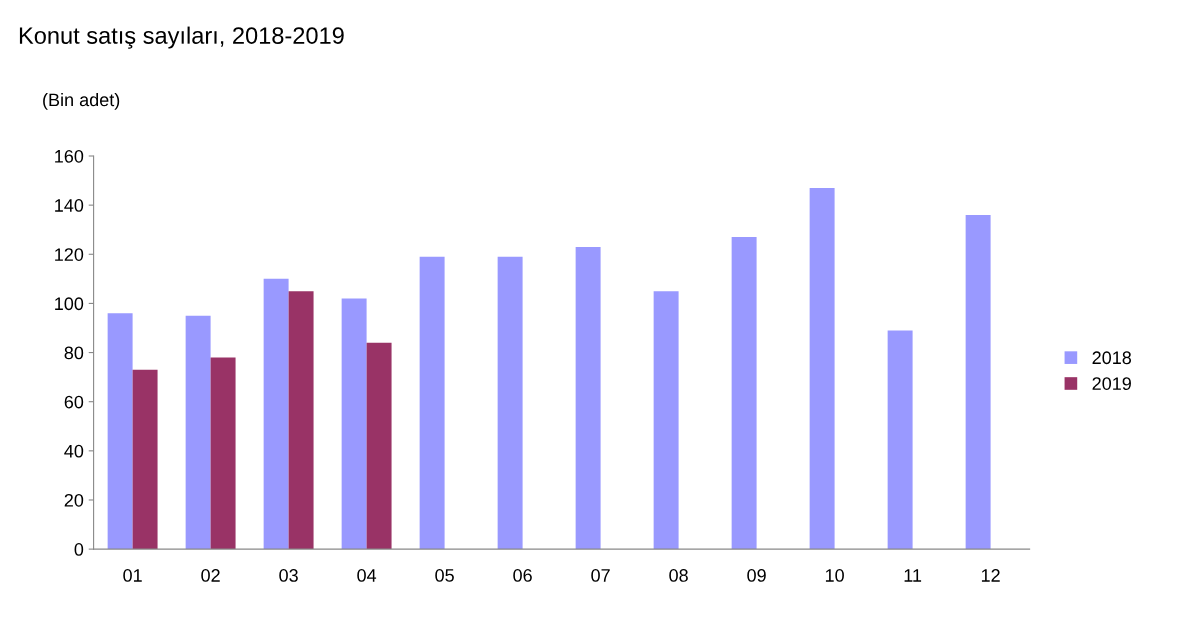  Describe the element at coordinates (81, 101) in the screenshot. I see `y-axis-title: (Bin adet)` at that location.